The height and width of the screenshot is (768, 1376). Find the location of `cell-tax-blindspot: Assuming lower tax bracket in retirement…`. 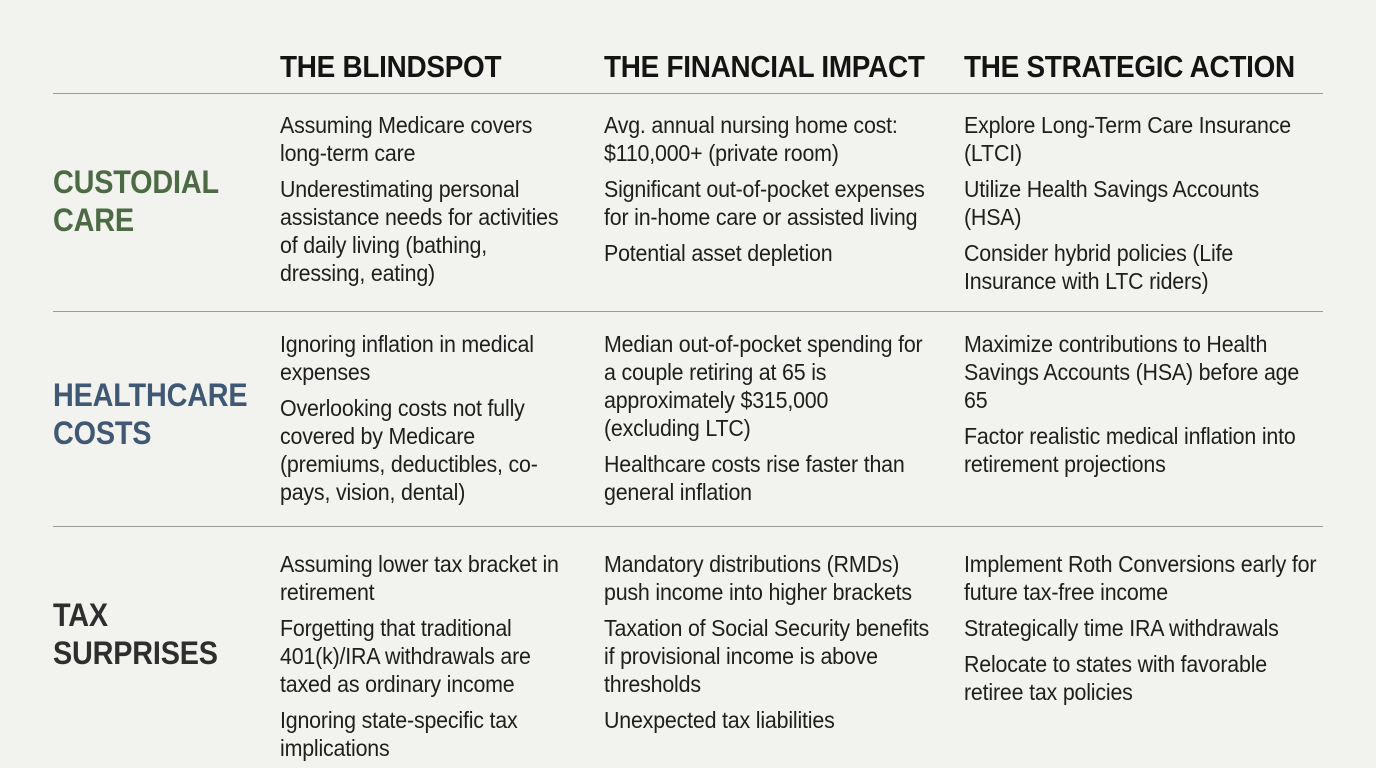

cell-tax-blindspot: Assuming lower tax bracket in retirement… is located at coordinates (439, 659).